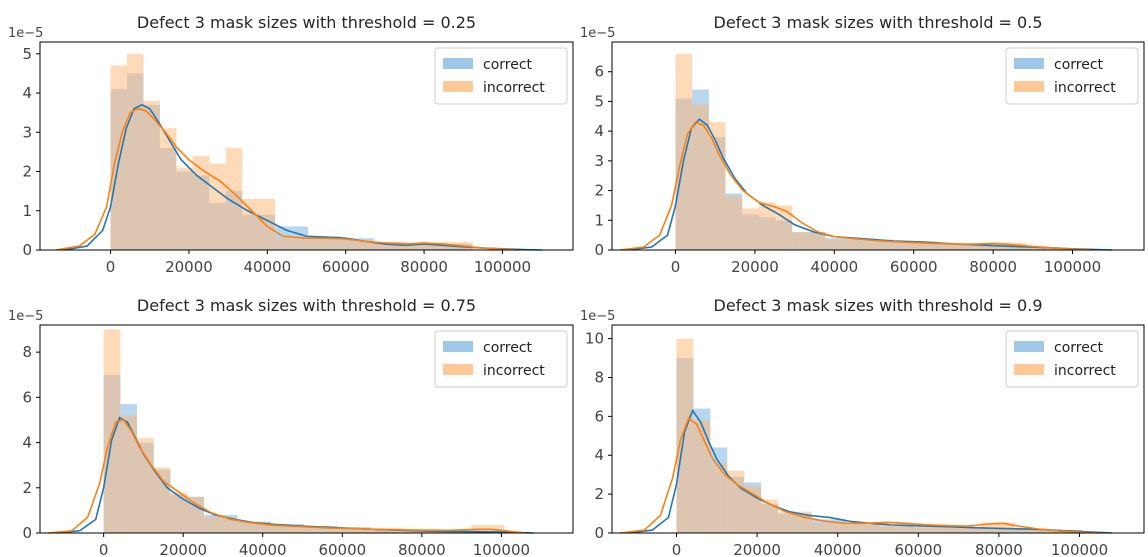 This screenshot has height=557, width=1148. What do you see at coordinates (599, 220) in the screenshot?
I see `y-tick-label: 1` at bounding box center [599, 220].